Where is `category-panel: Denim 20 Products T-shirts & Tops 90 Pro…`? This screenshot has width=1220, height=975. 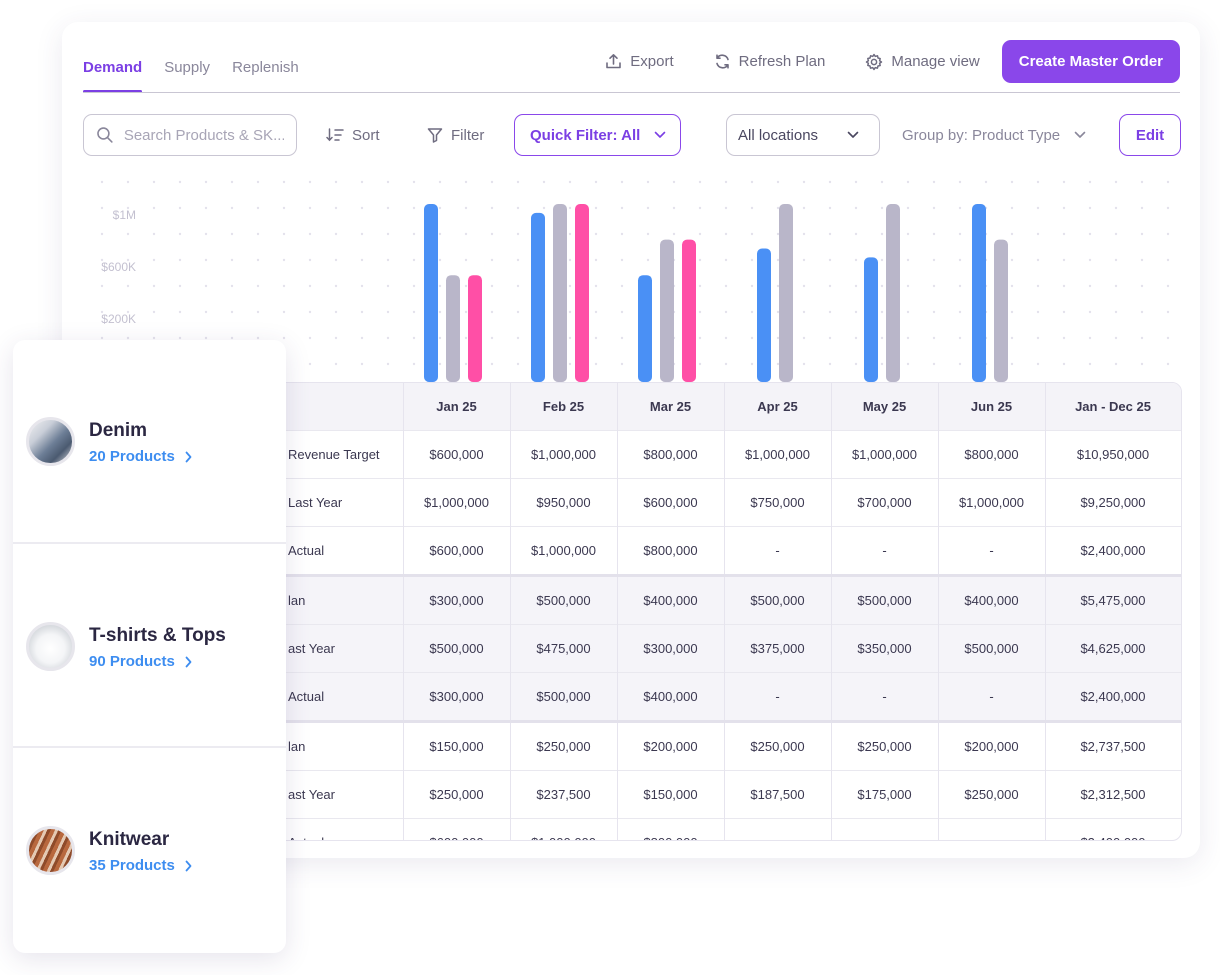 category-panel: Denim 20 Products T-shirts & Tops 90 Pro… is located at coordinates (149, 646).